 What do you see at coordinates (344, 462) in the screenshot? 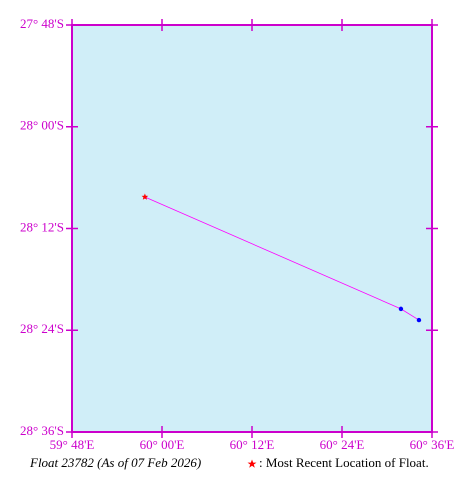
I see `legend-text: : Most Recent Location of Float.` at bounding box center [344, 462].